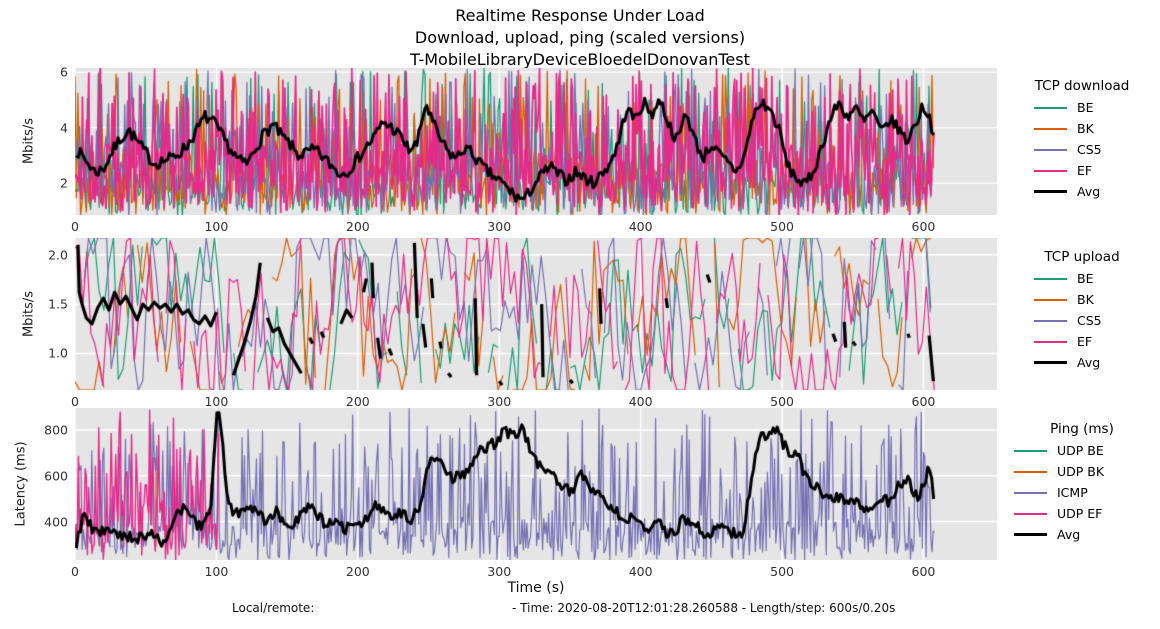 Image resolution: width=1160 pixels, height=629 pixels. Describe the element at coordinates (64, 183) in the screenshot. I see `y-tick-label: 2` at that location.